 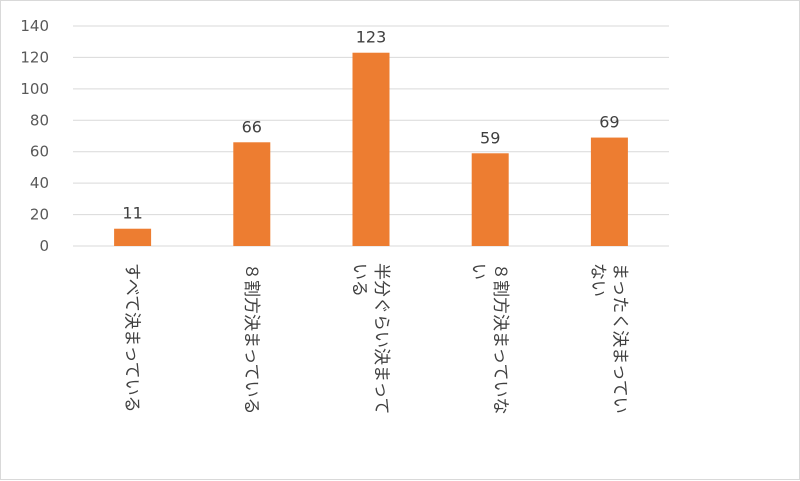 What do you see at coordinates (34, 136) in the screenshot?
I see `y-axis-ticks: 0 20 40 60 80 100 120 140` at bounding box center [34, 136].